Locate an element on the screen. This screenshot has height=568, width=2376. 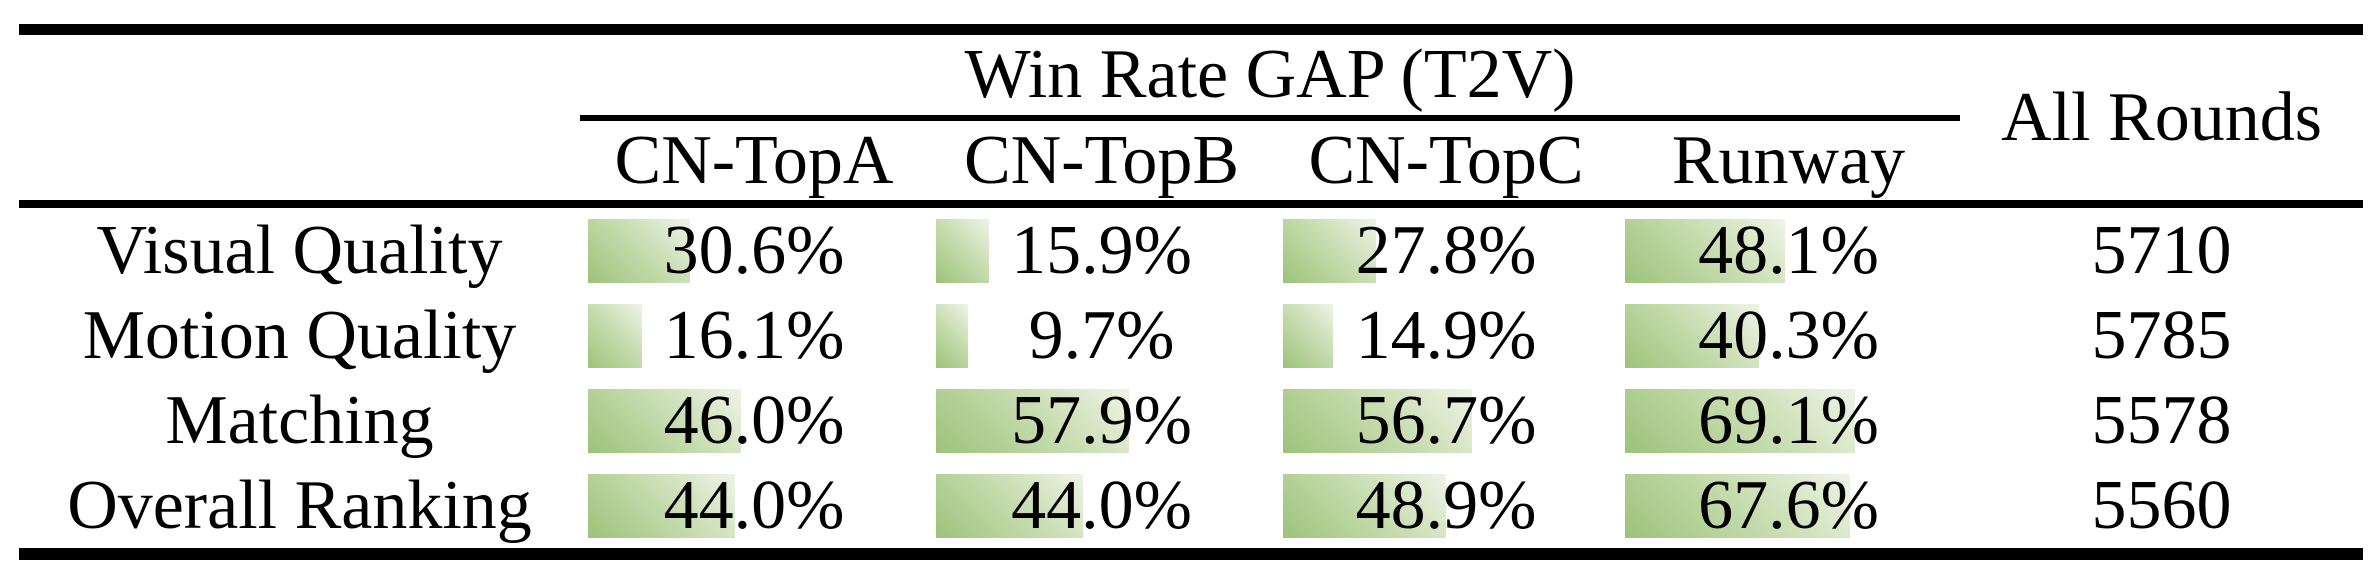
all-rounds-cell: 5578 is located at coordinates (2161, 420).